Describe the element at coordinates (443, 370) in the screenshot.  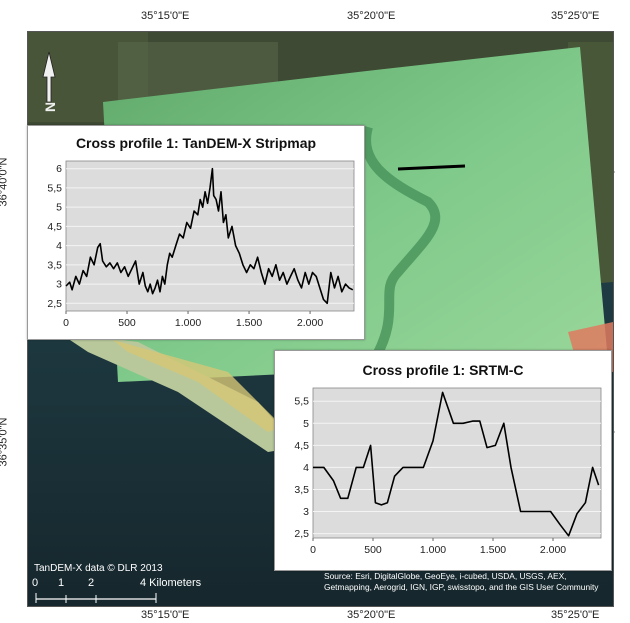
I see `profile-title-srtm: Cross profile 1: SRTM-C` at that location.